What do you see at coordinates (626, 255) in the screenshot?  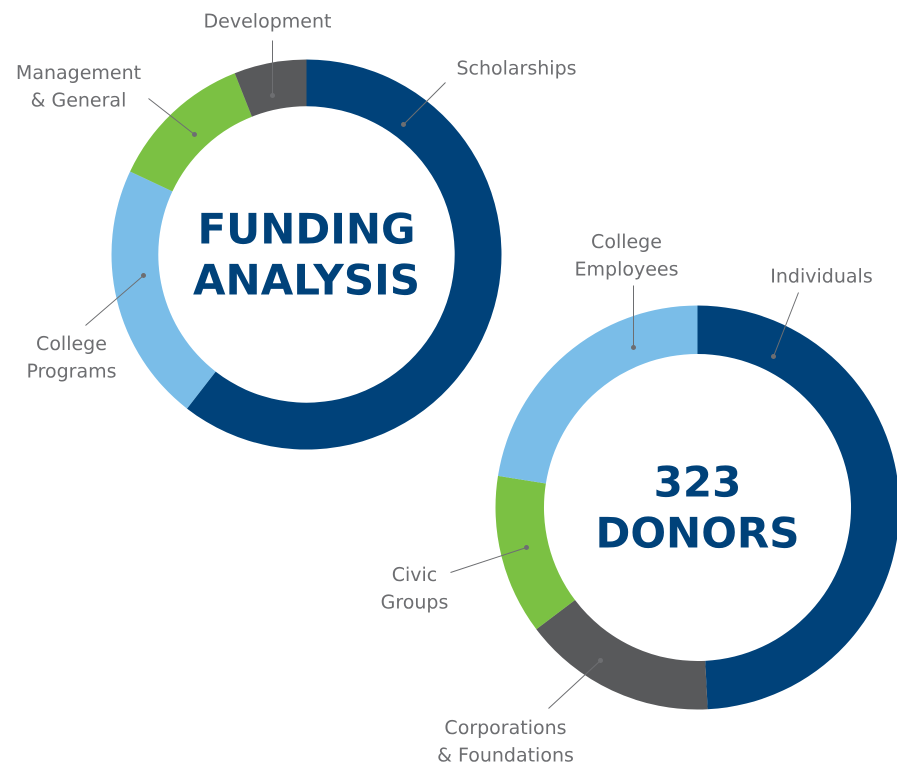 I see `slice-label: College Employees` at bounding box center [626, 255].